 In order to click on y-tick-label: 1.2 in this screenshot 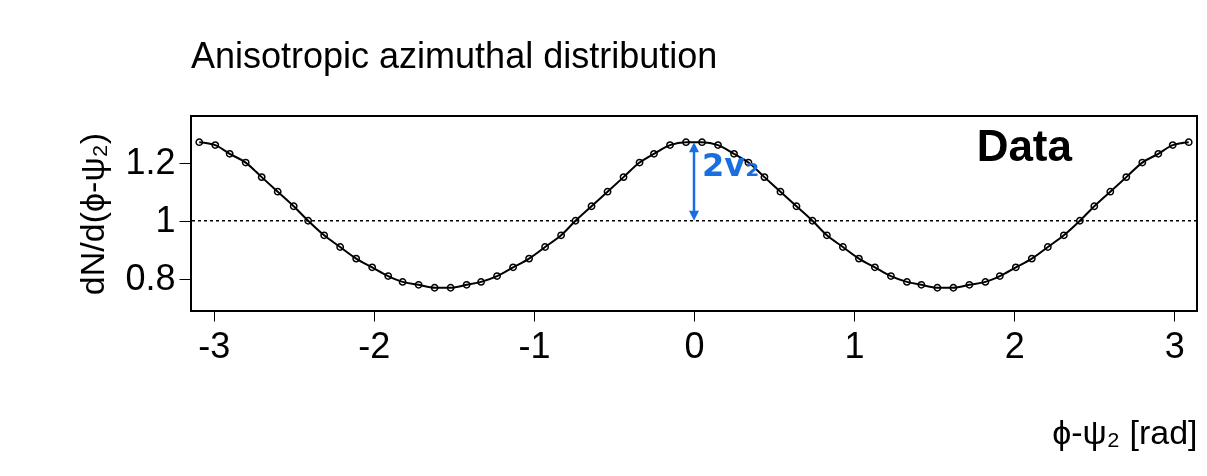, I will do `click(150, 162)`.